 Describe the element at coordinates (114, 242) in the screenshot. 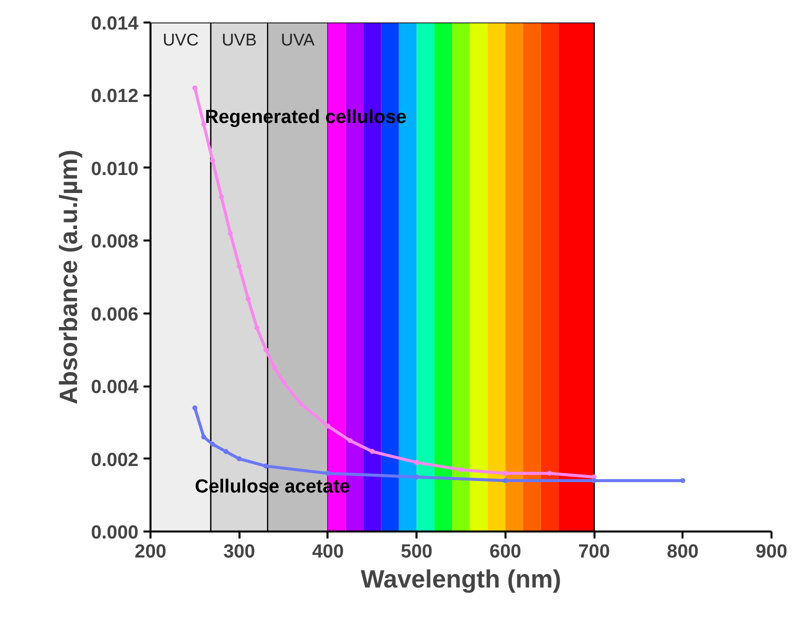

I see `y-tick-label: 0.008` at that location.